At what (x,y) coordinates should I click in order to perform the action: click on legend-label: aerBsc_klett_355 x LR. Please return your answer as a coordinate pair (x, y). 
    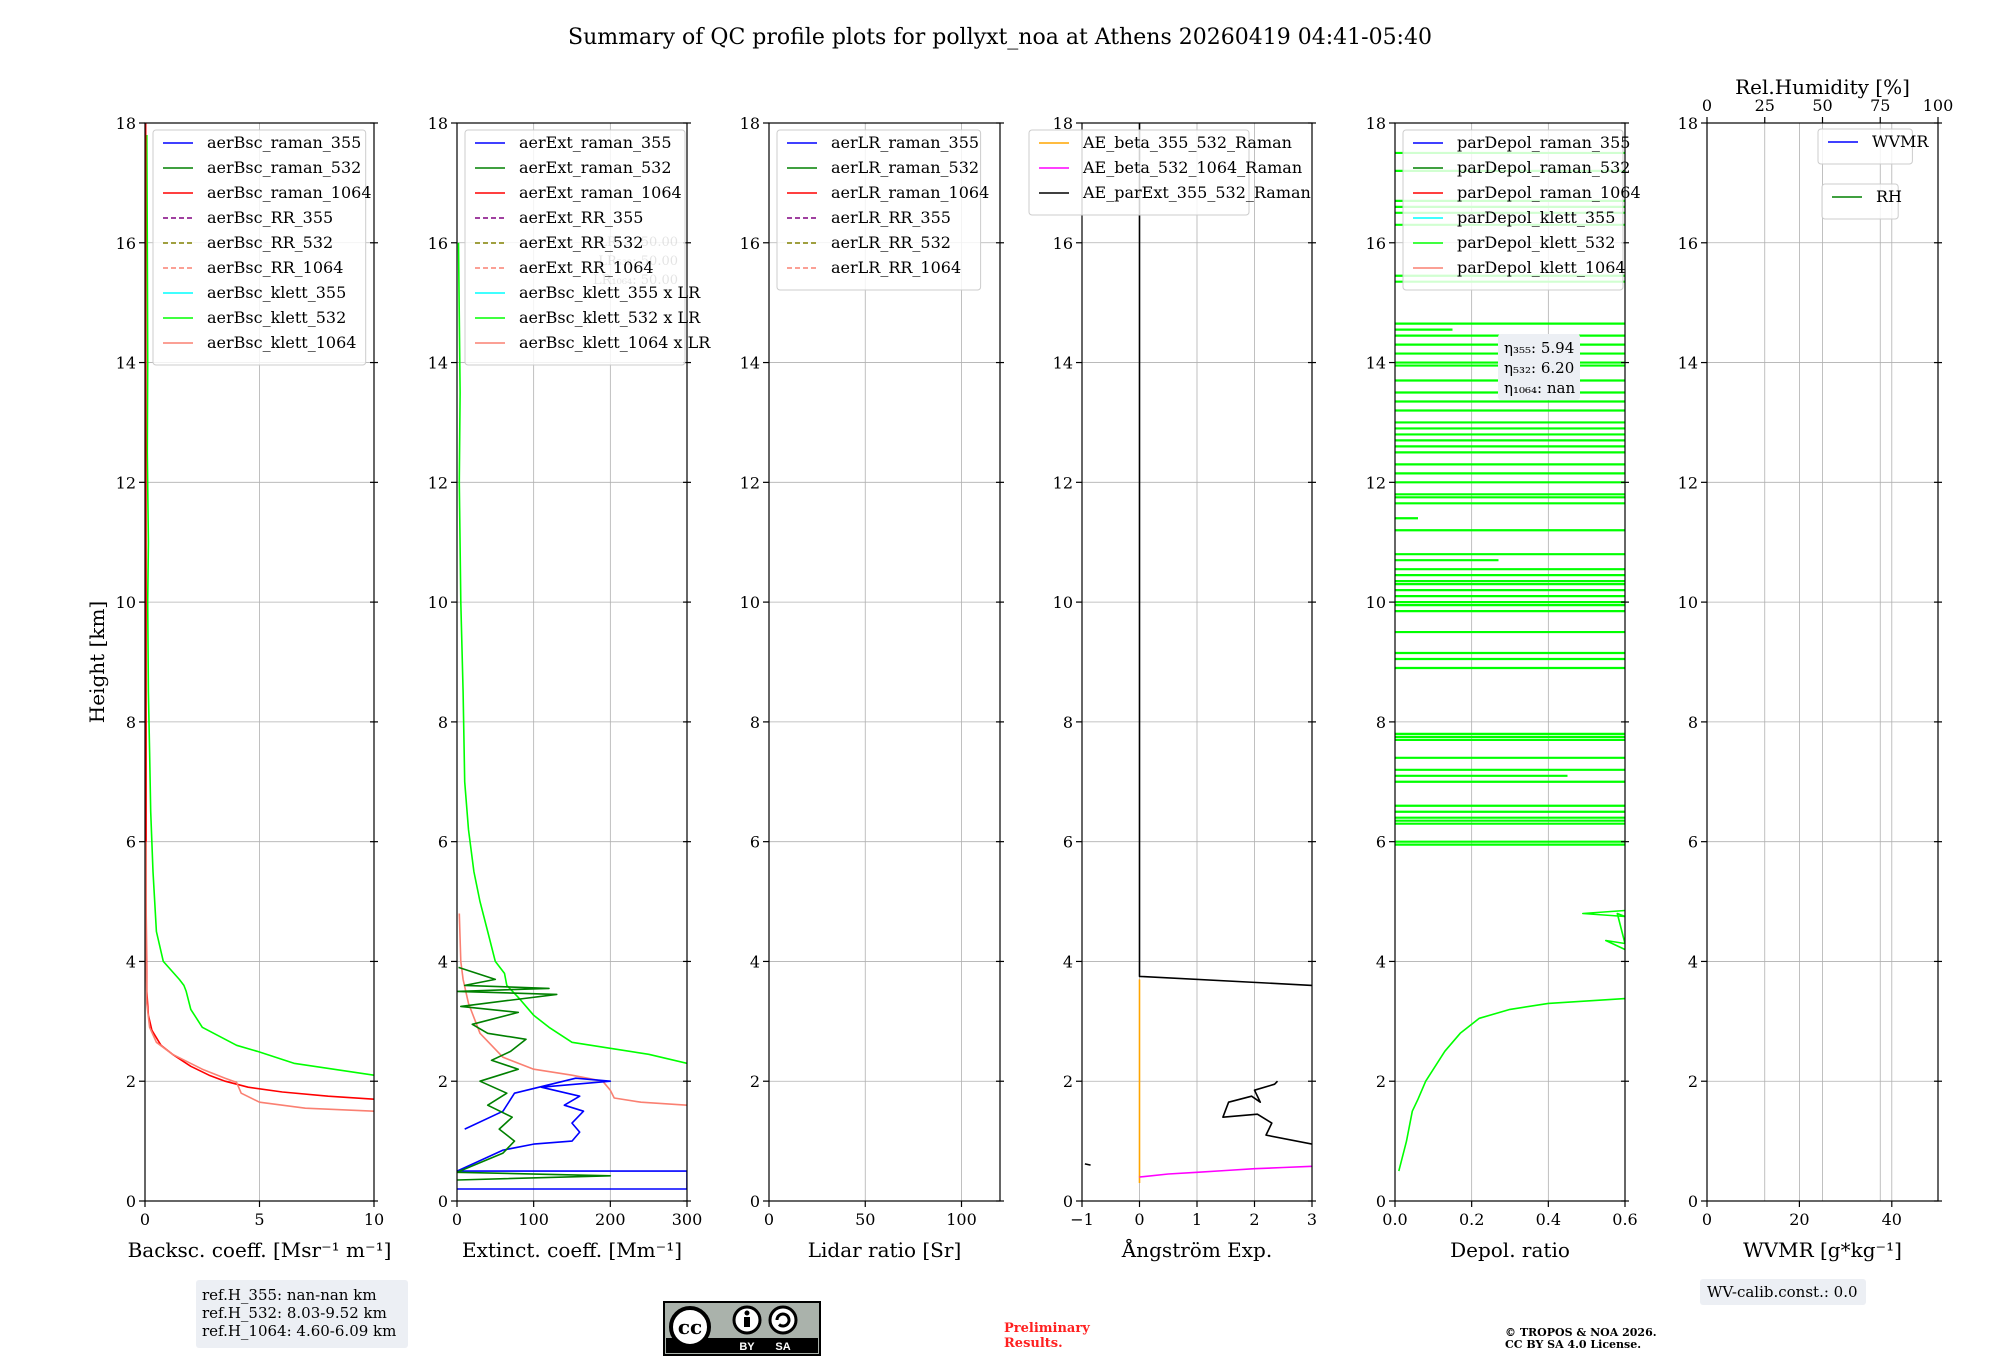
    Looking at the image, I should click on (610, 292).